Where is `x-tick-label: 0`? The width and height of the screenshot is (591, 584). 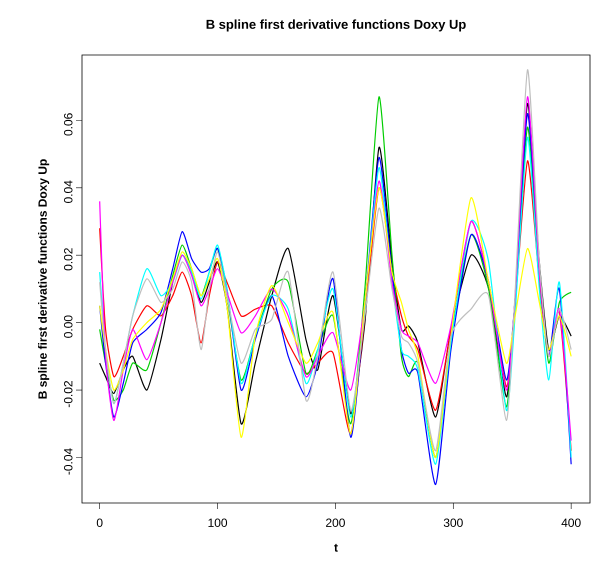
x-tick-label: 0 is located at coordinates (99, 522).